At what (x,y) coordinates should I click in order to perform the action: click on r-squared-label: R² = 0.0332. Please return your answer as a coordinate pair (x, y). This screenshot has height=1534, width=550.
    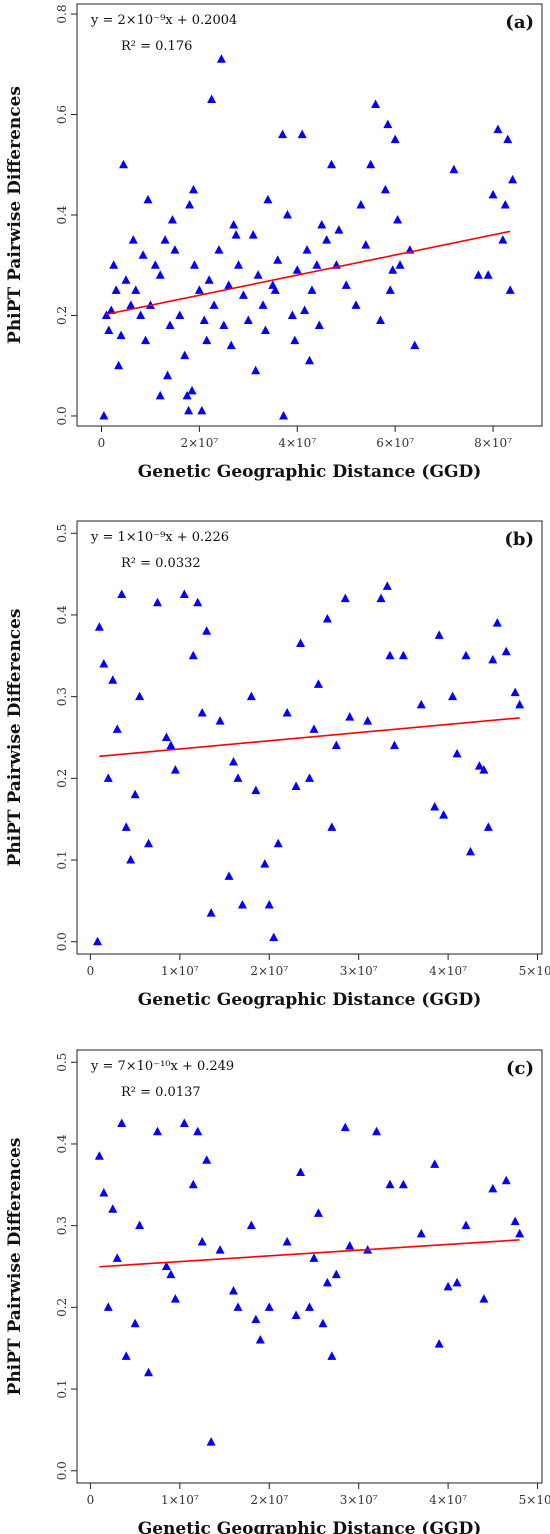
    Looking at the image, I should click on (161, 563).